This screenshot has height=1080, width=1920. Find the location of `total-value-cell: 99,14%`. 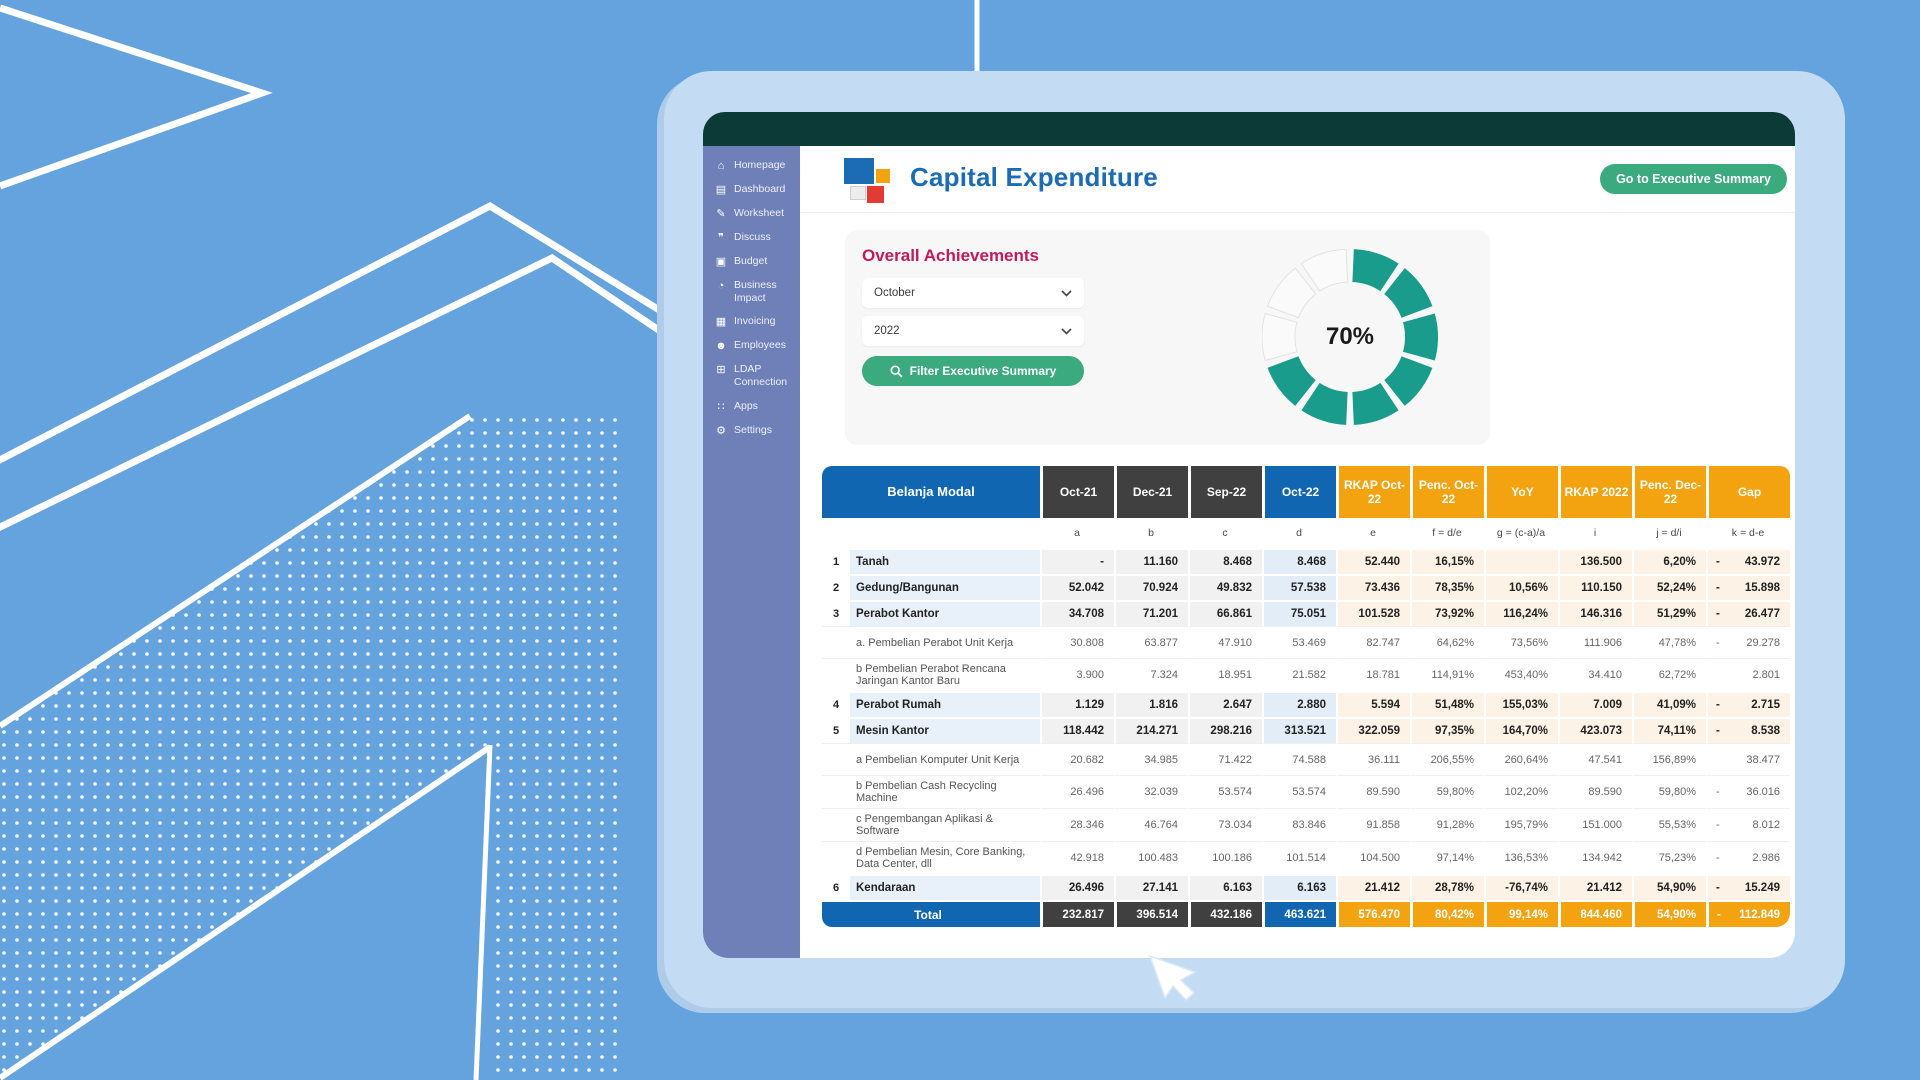

total-value-cell: 99,14% is located at coordinates (1521, 913).